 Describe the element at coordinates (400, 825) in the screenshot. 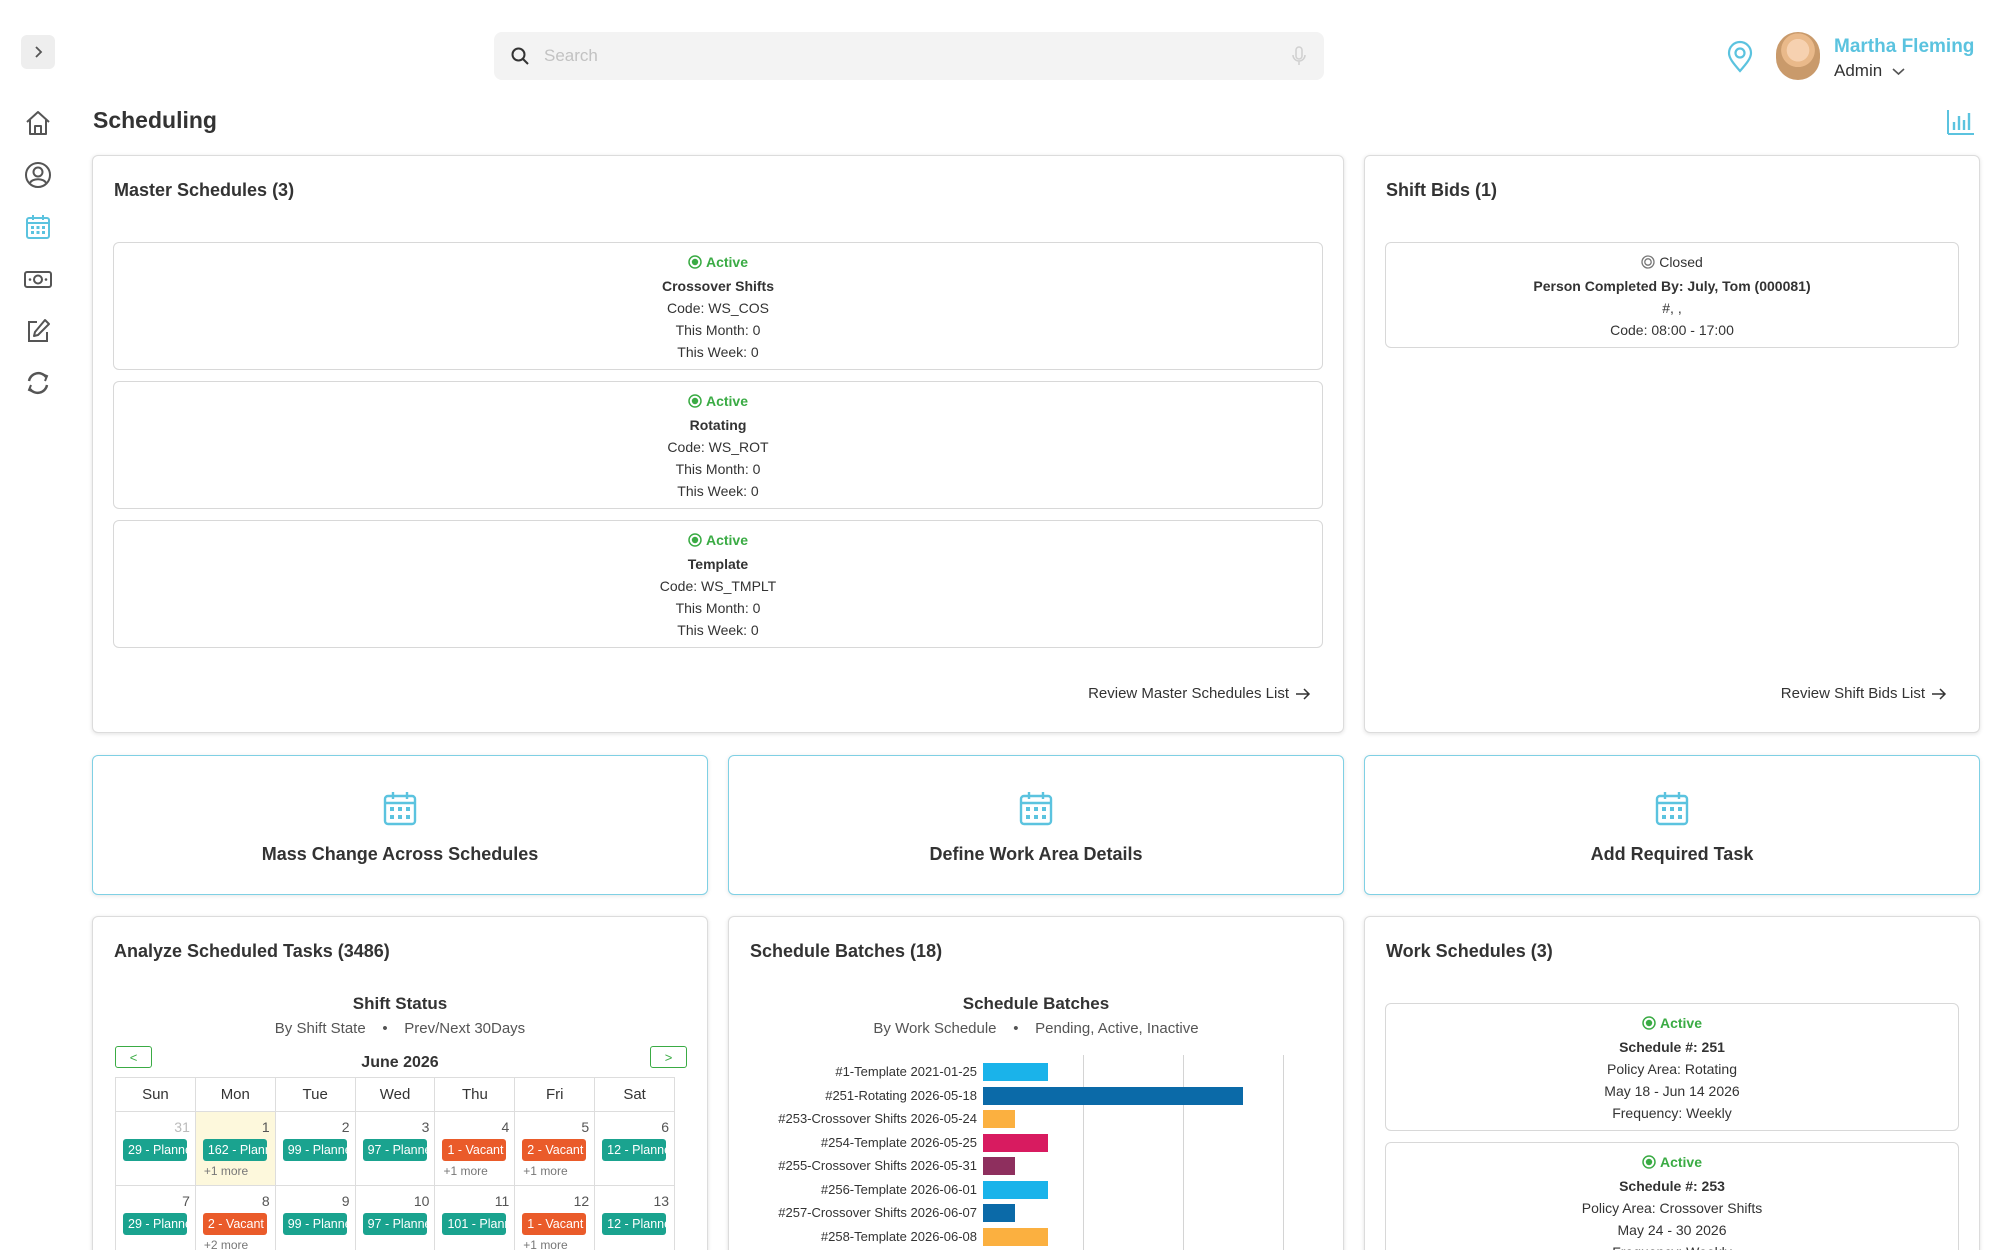

I see `mass-change-button: Mass Change Across Schedules` at that location.